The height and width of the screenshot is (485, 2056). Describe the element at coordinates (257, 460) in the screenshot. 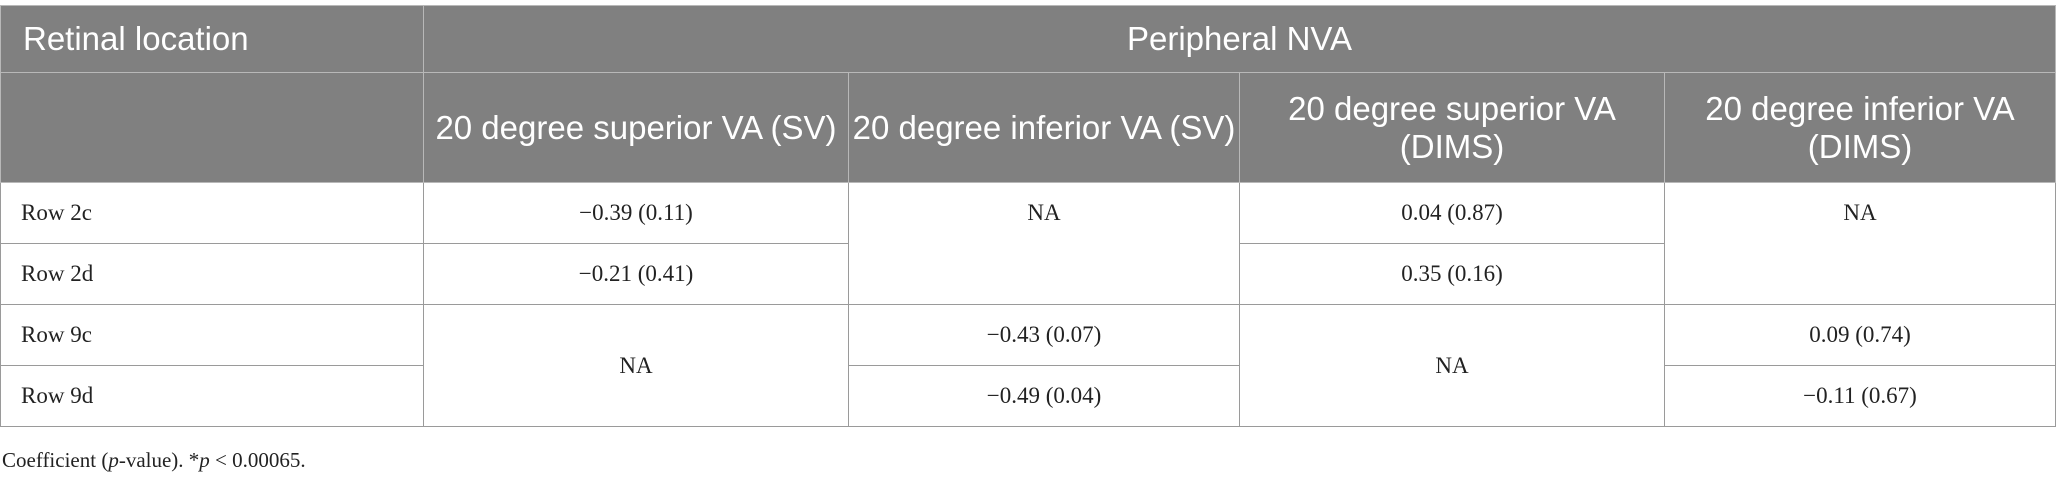

I see `footnote-text: < 0.00065.` at that location.